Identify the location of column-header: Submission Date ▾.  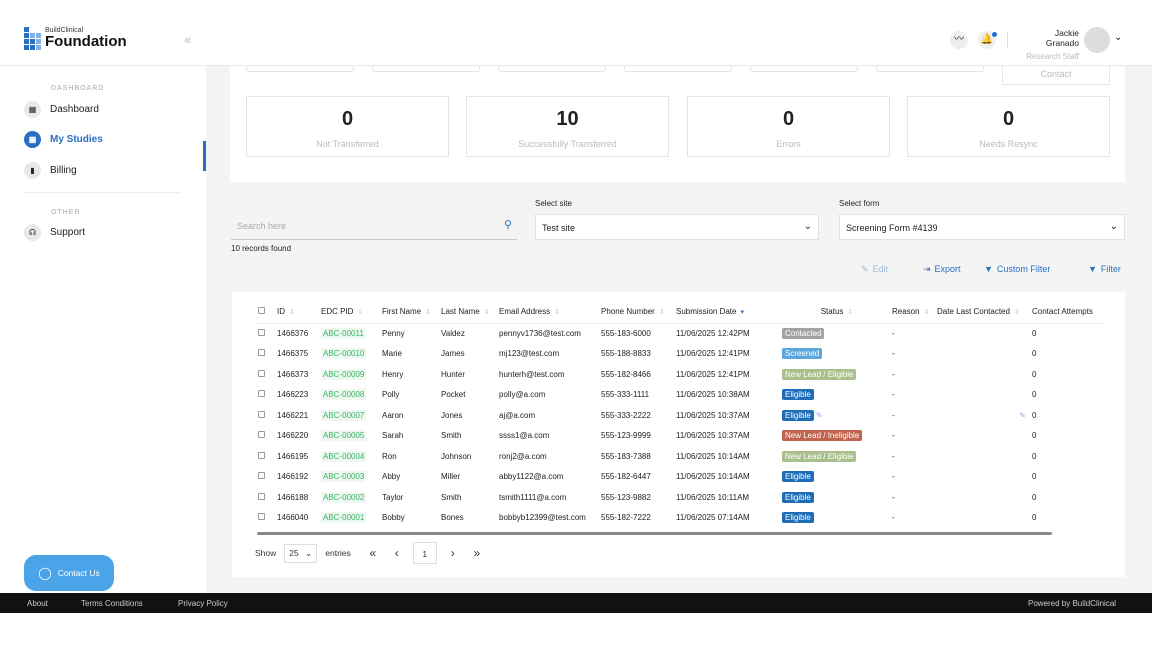
(729, 312).